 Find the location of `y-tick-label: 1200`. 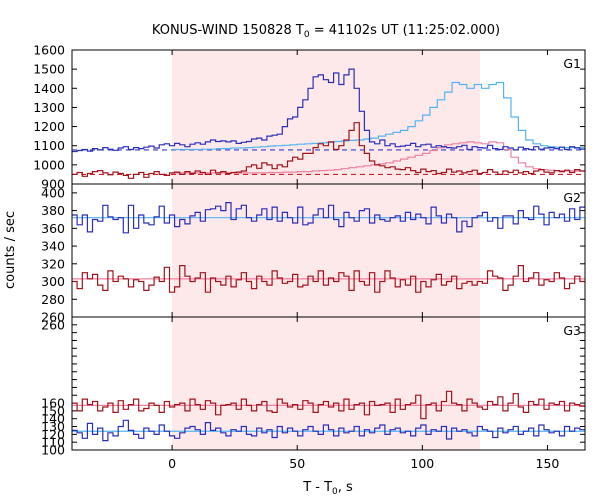

y-tick-label: 1200 is located at coordinates (49, 126).